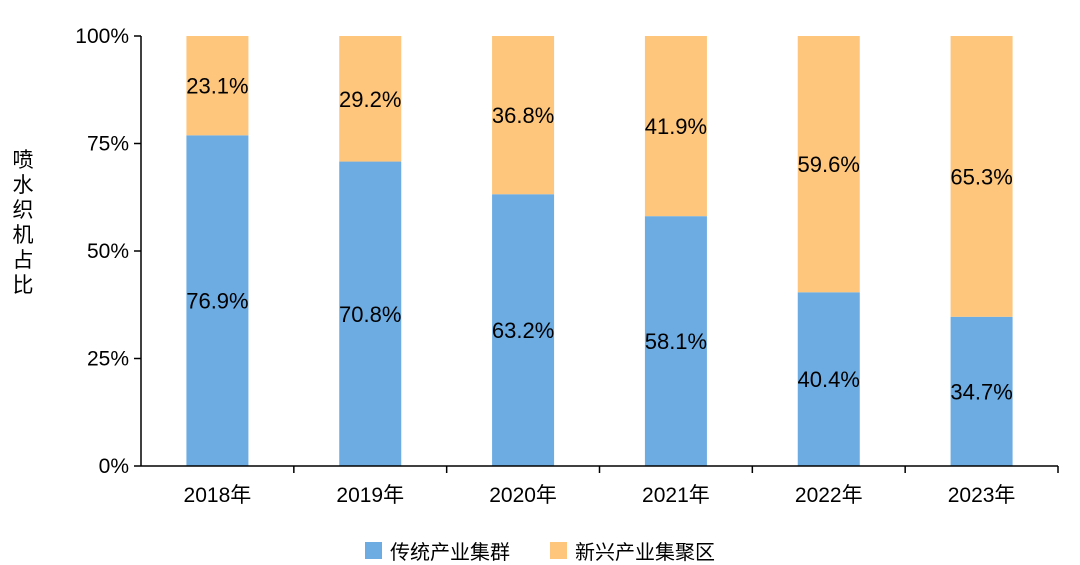  I want to click on data-label: 63.2%, so click(523, 330).